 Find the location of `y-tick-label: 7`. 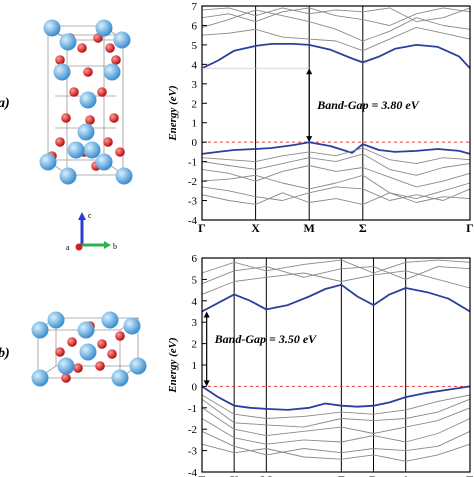

y-tick-label: 7 is located at coordinates (195, 7).